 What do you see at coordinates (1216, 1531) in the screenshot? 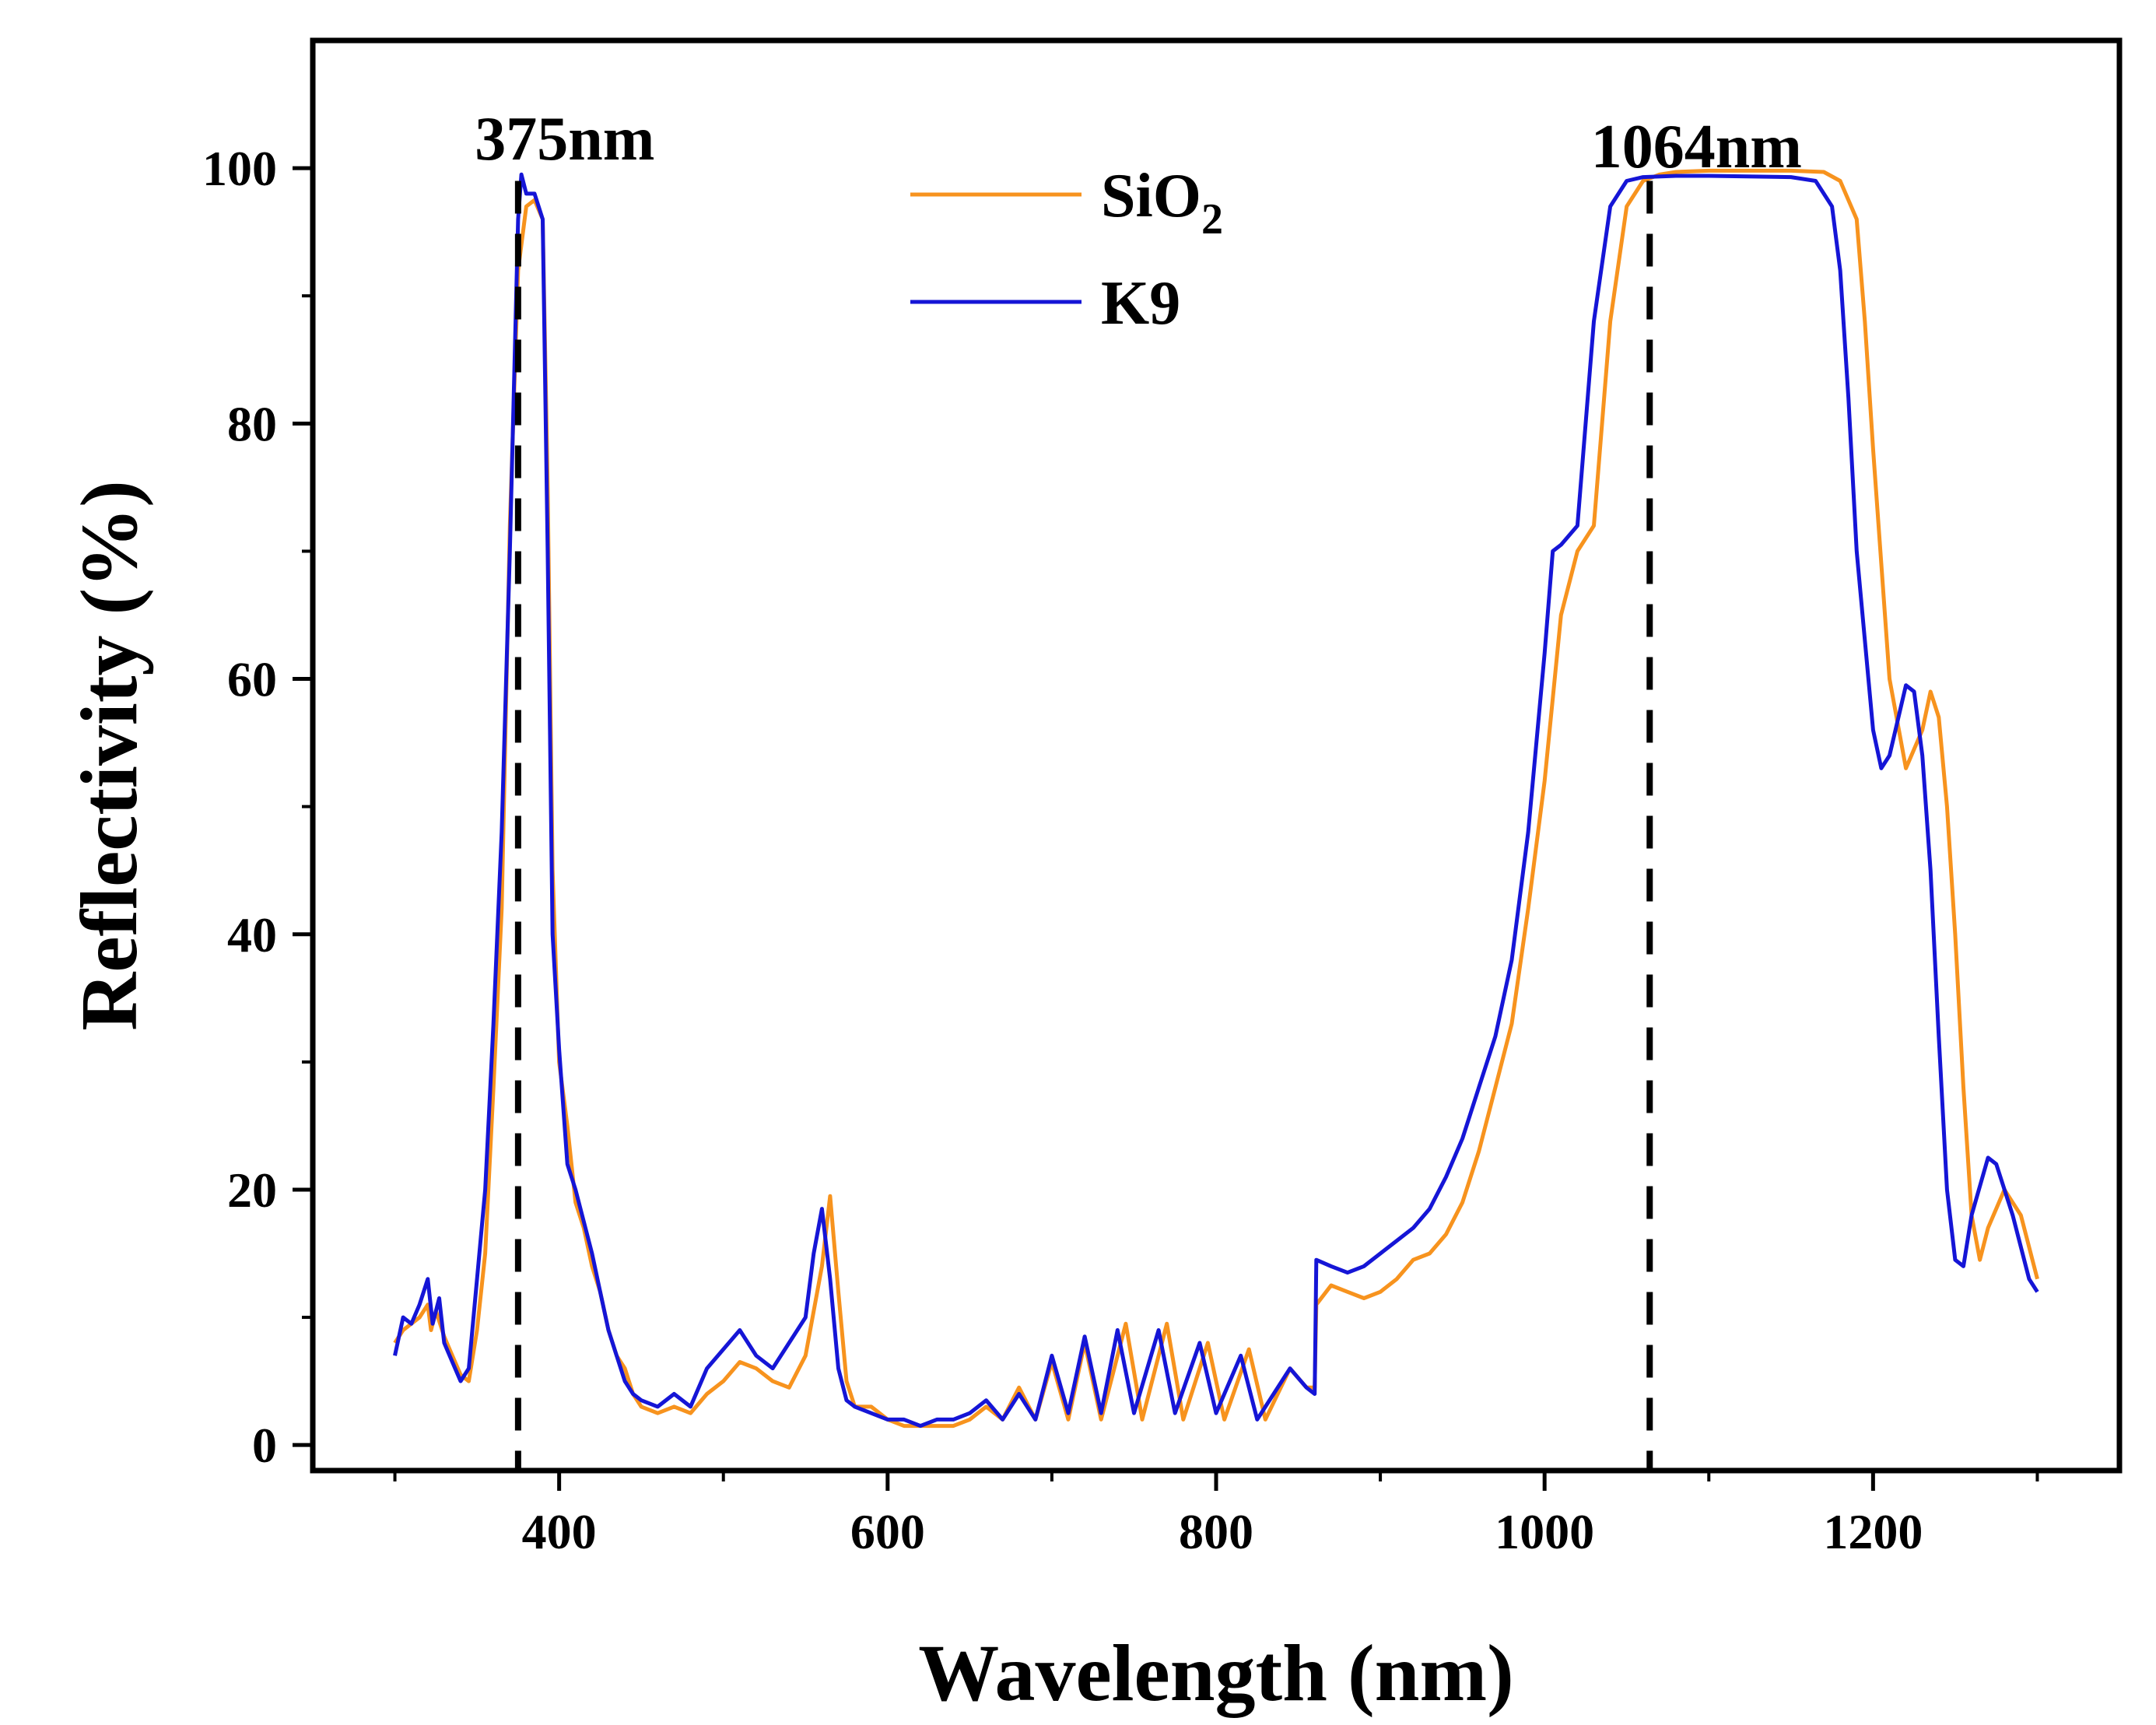
I see `x-tick-label: 800` at bounding box center [1216, 1531].